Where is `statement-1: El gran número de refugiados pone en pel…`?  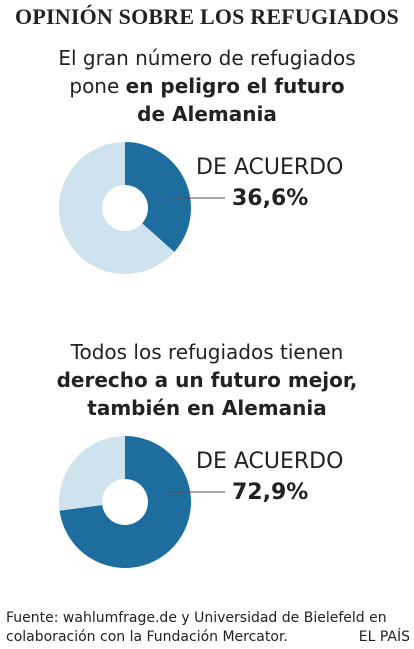 statement-1: El gran número de refugiados pone en pel… is located at coordinates (207, 86).